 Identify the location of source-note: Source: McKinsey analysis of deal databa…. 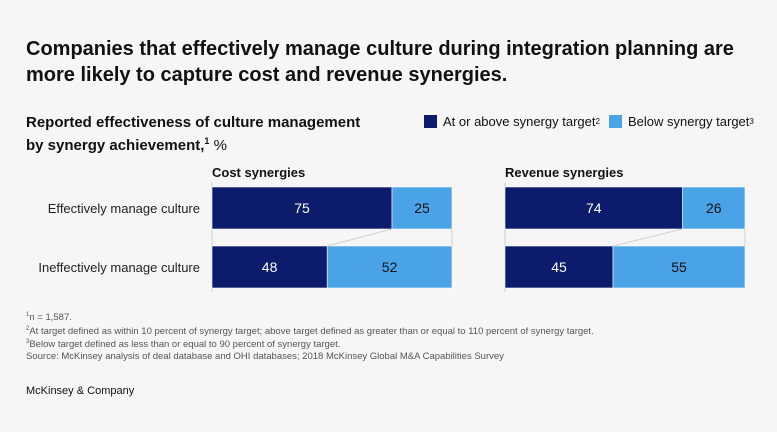
(265, 356).